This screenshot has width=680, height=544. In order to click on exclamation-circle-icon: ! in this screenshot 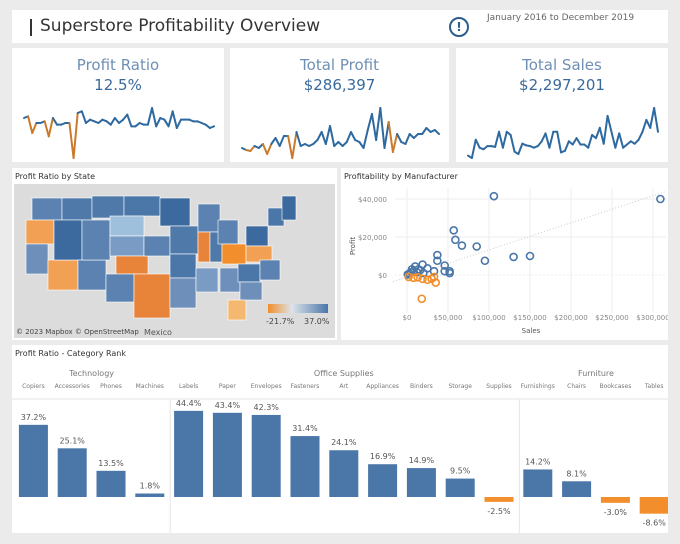, I will do `click(459, 27)`.